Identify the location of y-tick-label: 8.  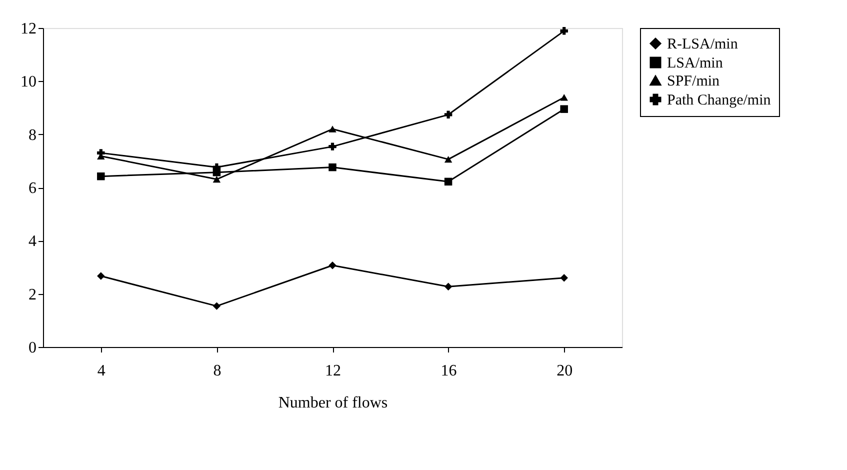
(32, 135).